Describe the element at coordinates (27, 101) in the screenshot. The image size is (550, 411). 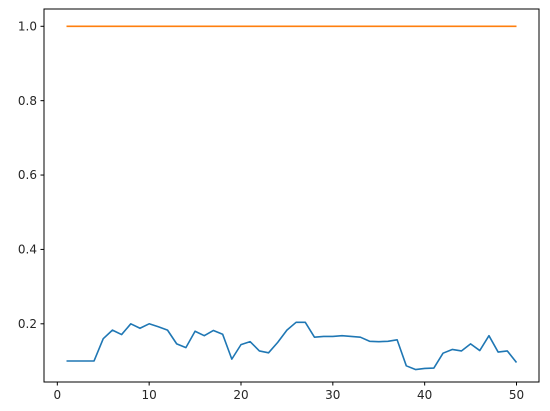
I see `y-tick-label: 0.8` at that location.